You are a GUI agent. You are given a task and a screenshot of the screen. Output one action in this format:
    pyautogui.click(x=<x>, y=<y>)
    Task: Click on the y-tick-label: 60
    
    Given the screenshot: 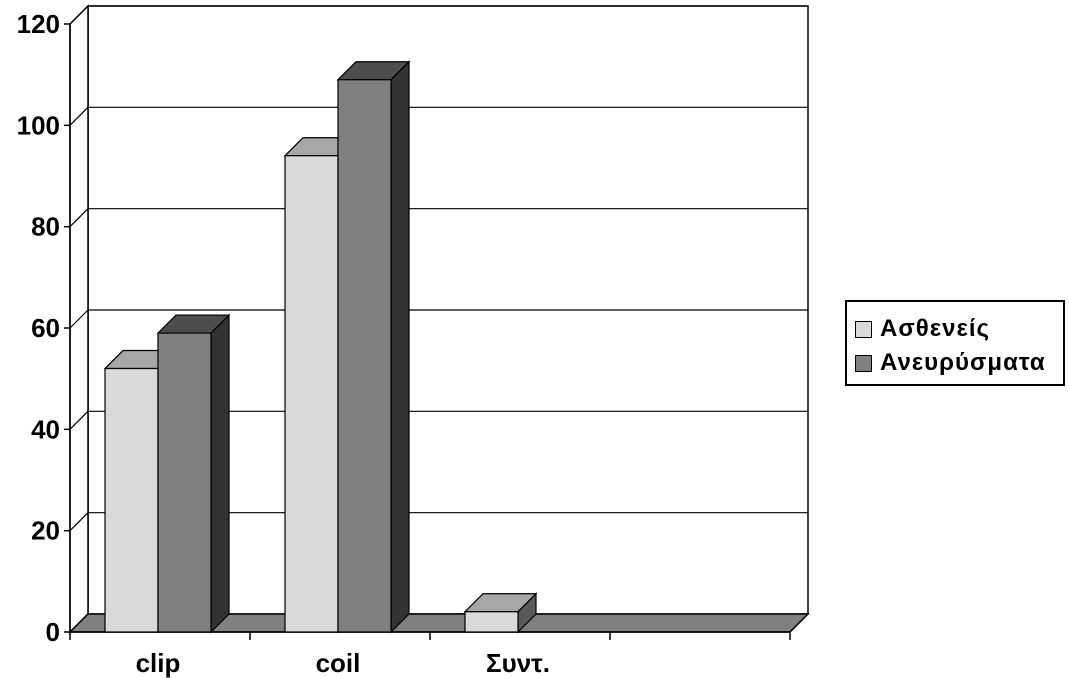 What is the action you would take?
    pyautogui.click(x=45, y=328)
    